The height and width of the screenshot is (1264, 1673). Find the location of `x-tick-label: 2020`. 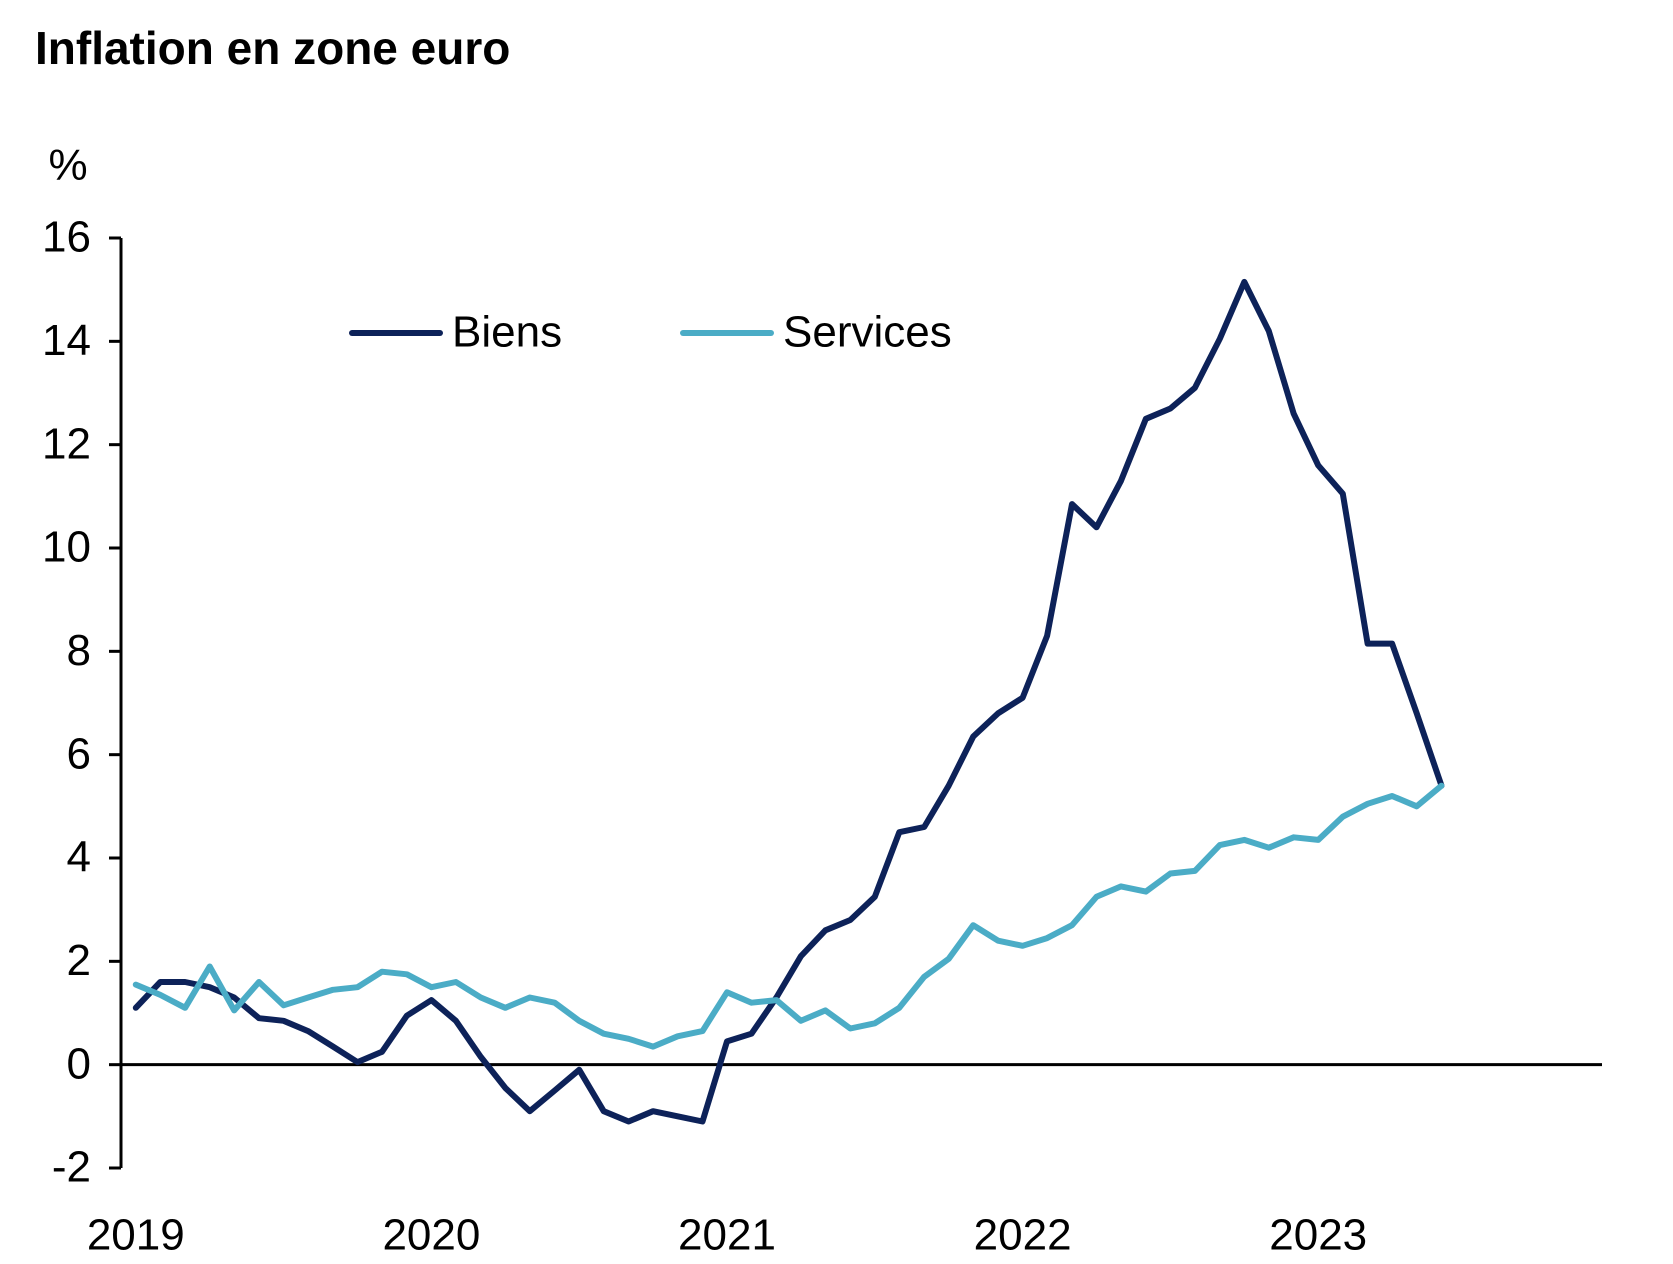

x-tick-label: 2020 is located at coordinates (431, 1235).